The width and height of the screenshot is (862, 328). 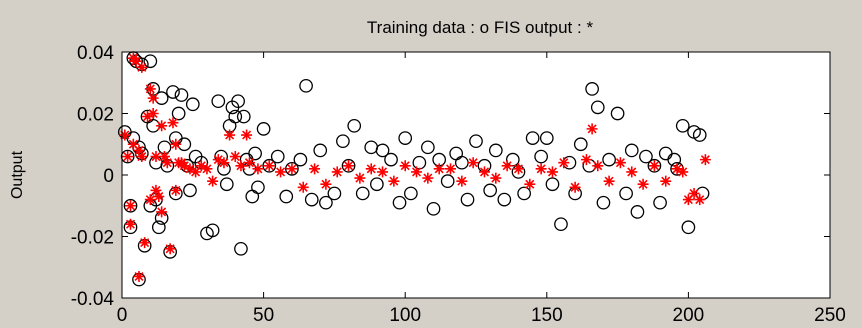 I want to click on y-tick-label: 0.02, so click(x=95, y=115).